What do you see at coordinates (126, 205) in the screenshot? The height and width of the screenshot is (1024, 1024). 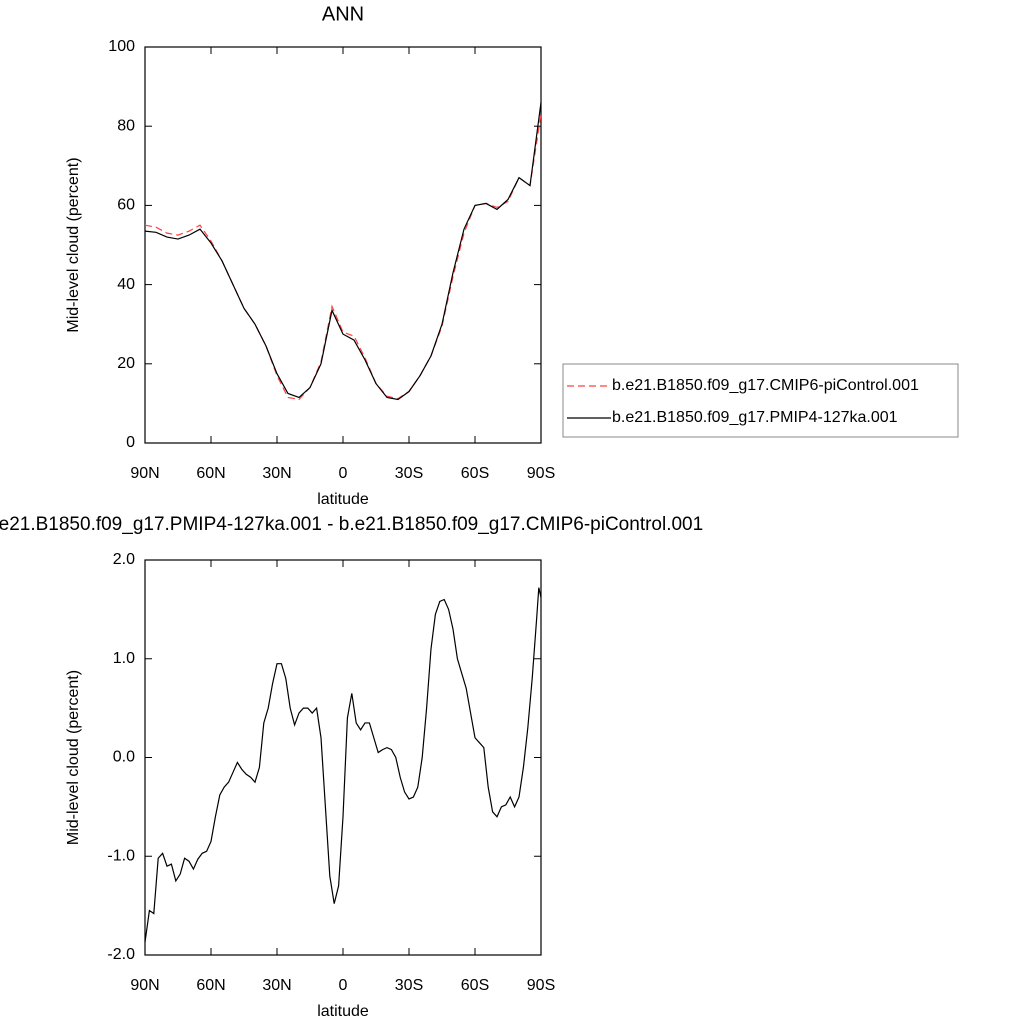 I see `y-tick-label: 60` at bounding box center [126, 205].